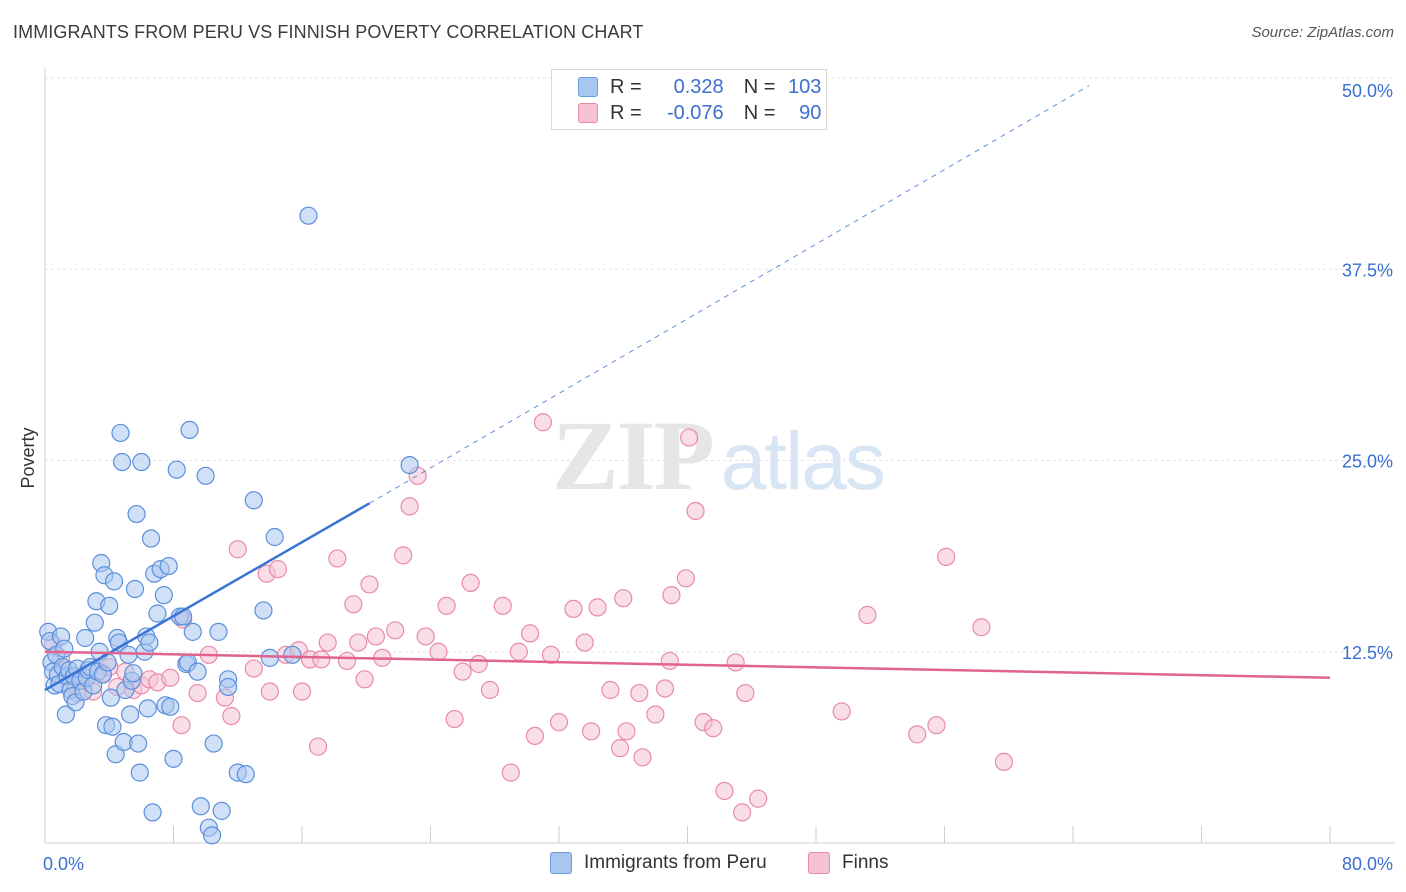 This screenshot has height=892, width=1406. Describe the element at coordinates (1367, 653) in the screenshot. I see `y-tick-label: 12.5%` at that location.